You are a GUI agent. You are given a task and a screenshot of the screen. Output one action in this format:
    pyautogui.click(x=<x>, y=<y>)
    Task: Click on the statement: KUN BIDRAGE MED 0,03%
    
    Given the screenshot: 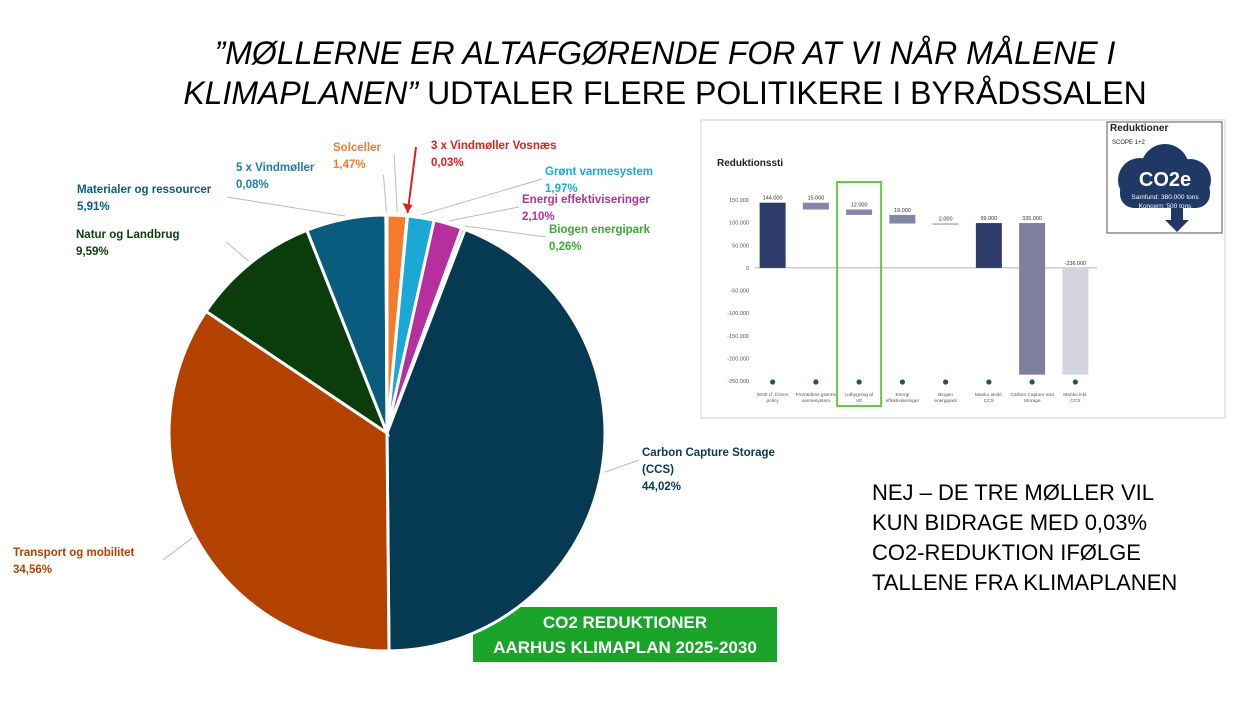 What is the action you would take?
    pyautogui.click(x=1009, y=522)
    